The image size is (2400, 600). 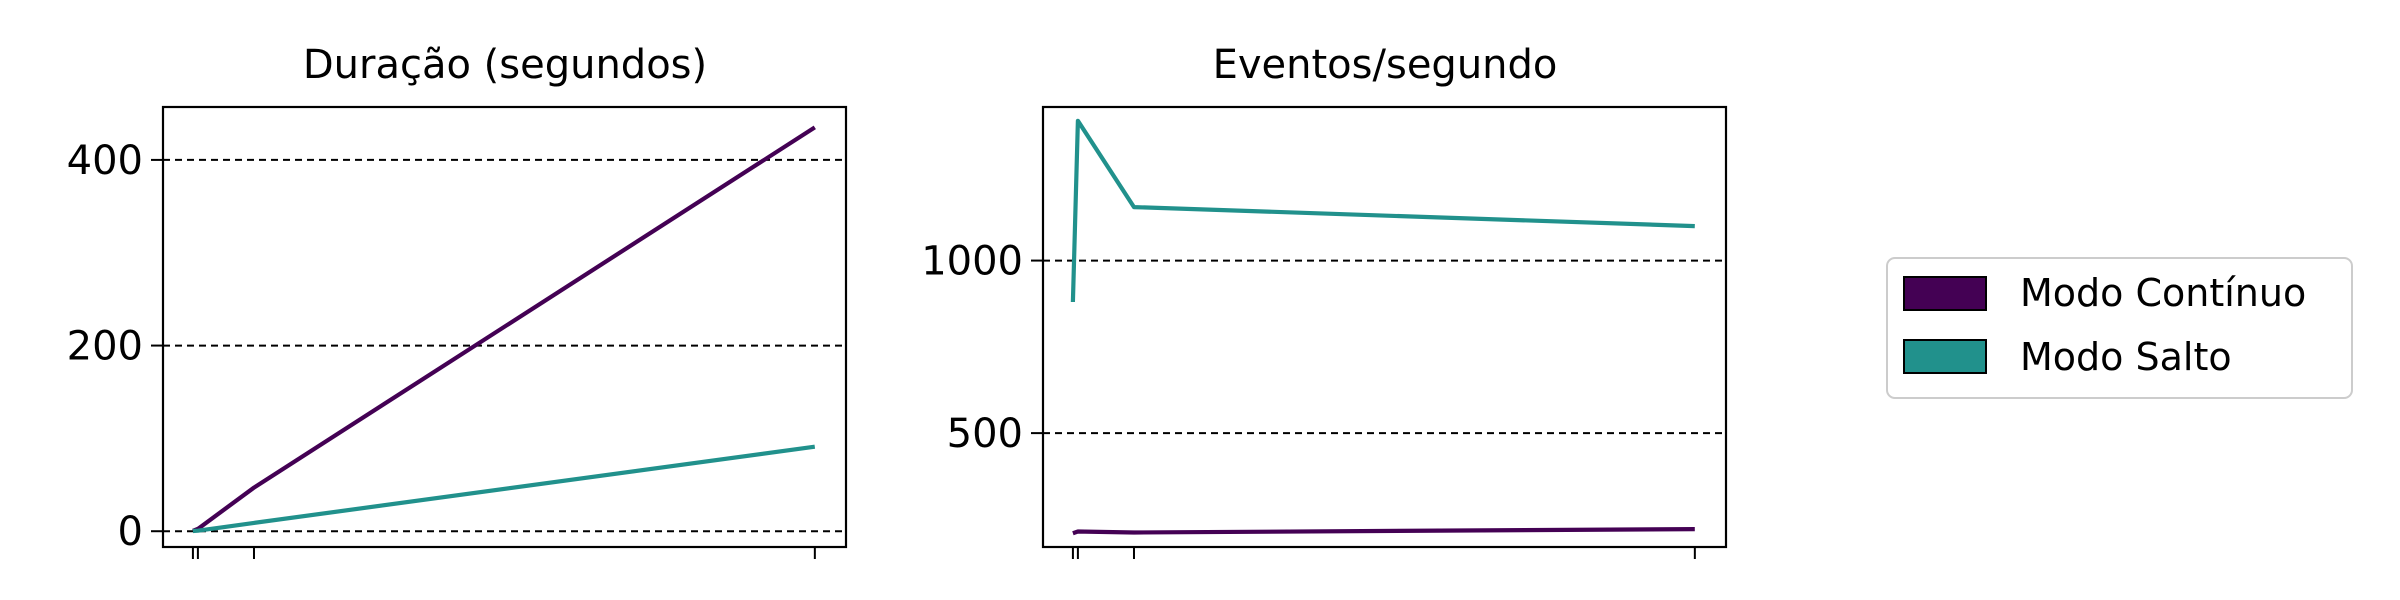 What do you see at coordinates (1945, 293) in the screenshot?
I see `legend-swatch-continuo` at bounding box center [1945, 293].